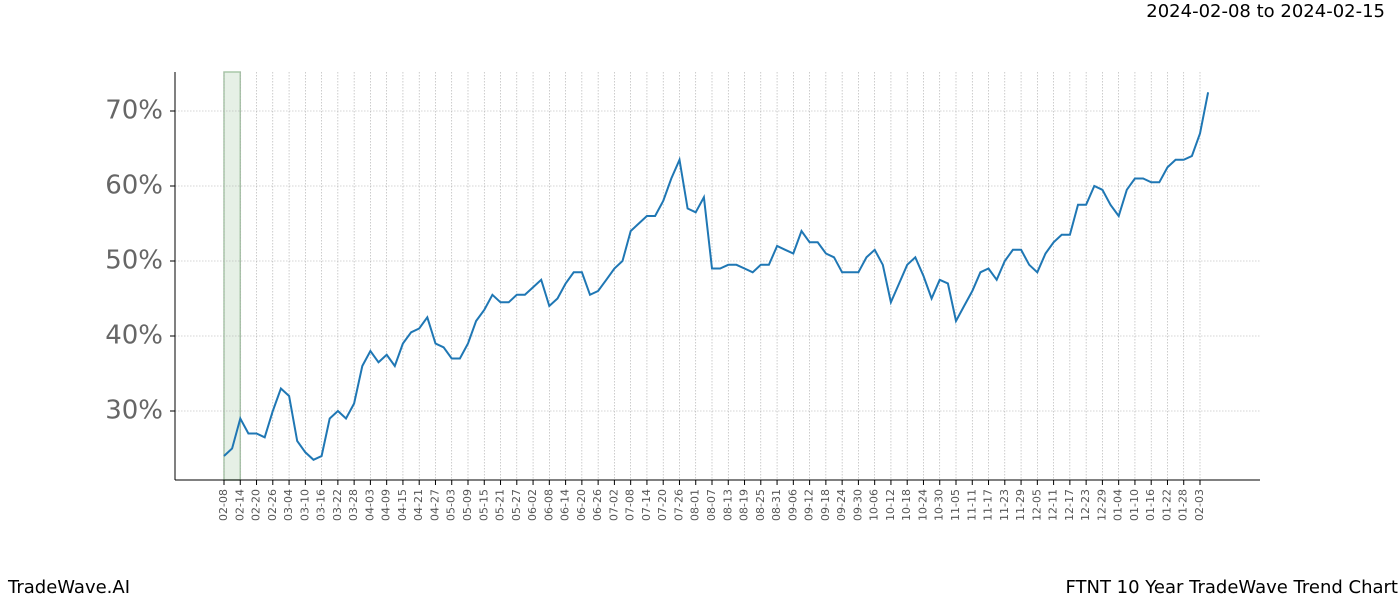 The image size is (1400, 604). I want to click on x-tick-label: 08-07, so click(711, 505).